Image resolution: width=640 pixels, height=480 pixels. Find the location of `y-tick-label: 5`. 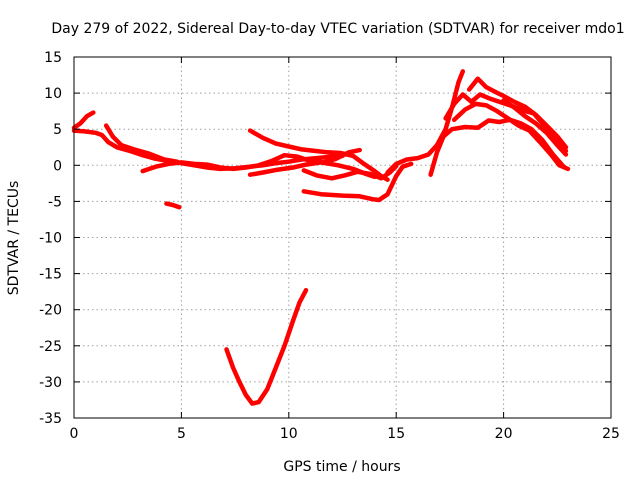

y-tick-label: 5 is located at coordinates (57, 130).